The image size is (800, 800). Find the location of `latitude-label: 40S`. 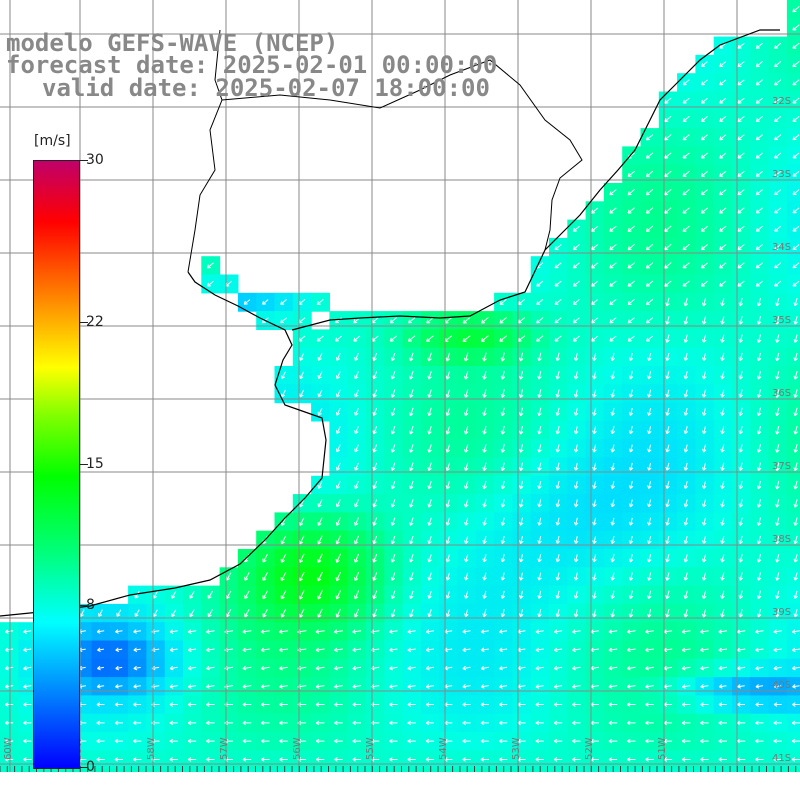

latitude-label: 40S is located at coordinates (781, 685).